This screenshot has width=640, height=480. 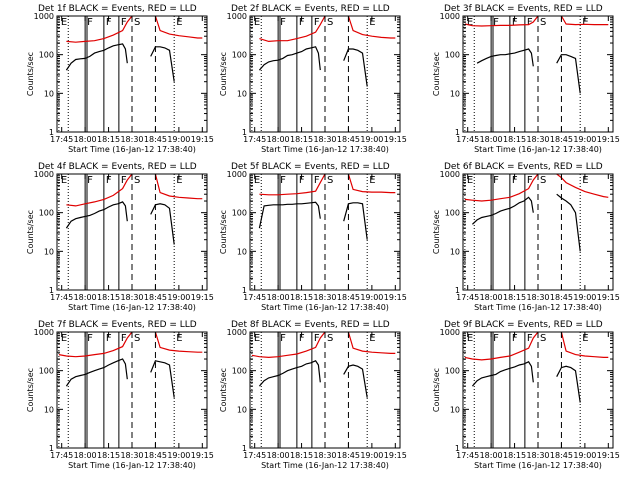 What do you see at coordinates (584, 455) in the screenshot?
I see `x-tick-label: 19:00` at bounding box center [584, 455].